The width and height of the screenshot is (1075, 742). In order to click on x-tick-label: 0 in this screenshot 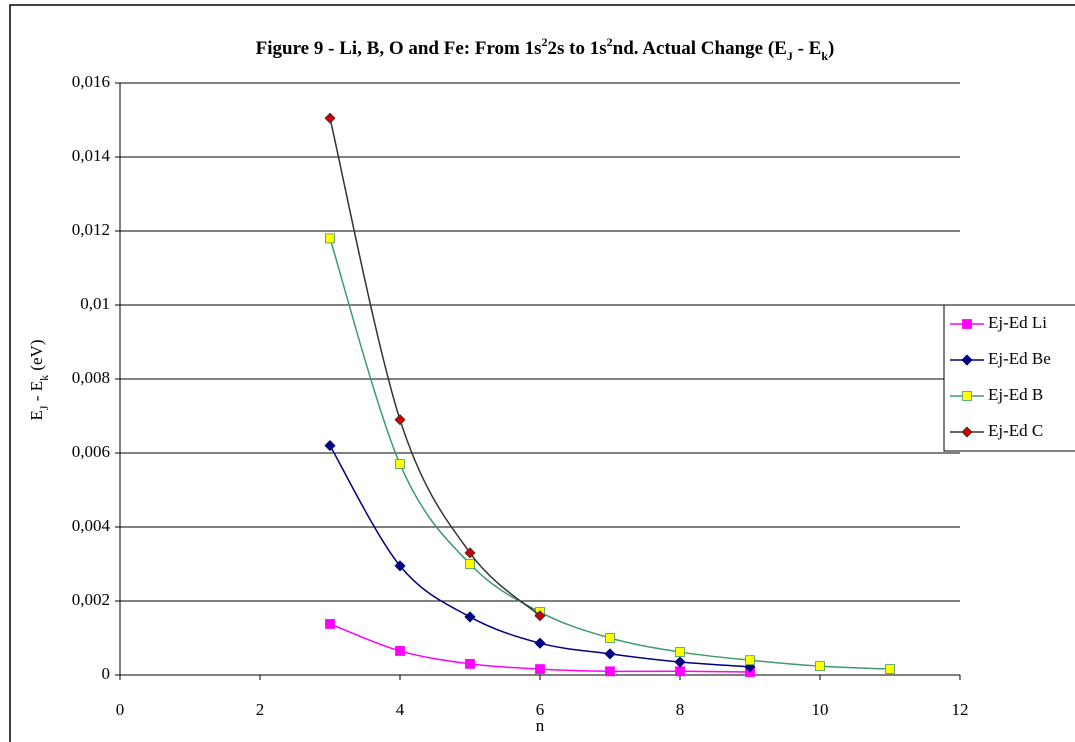, I will do `click(120, 709)`.